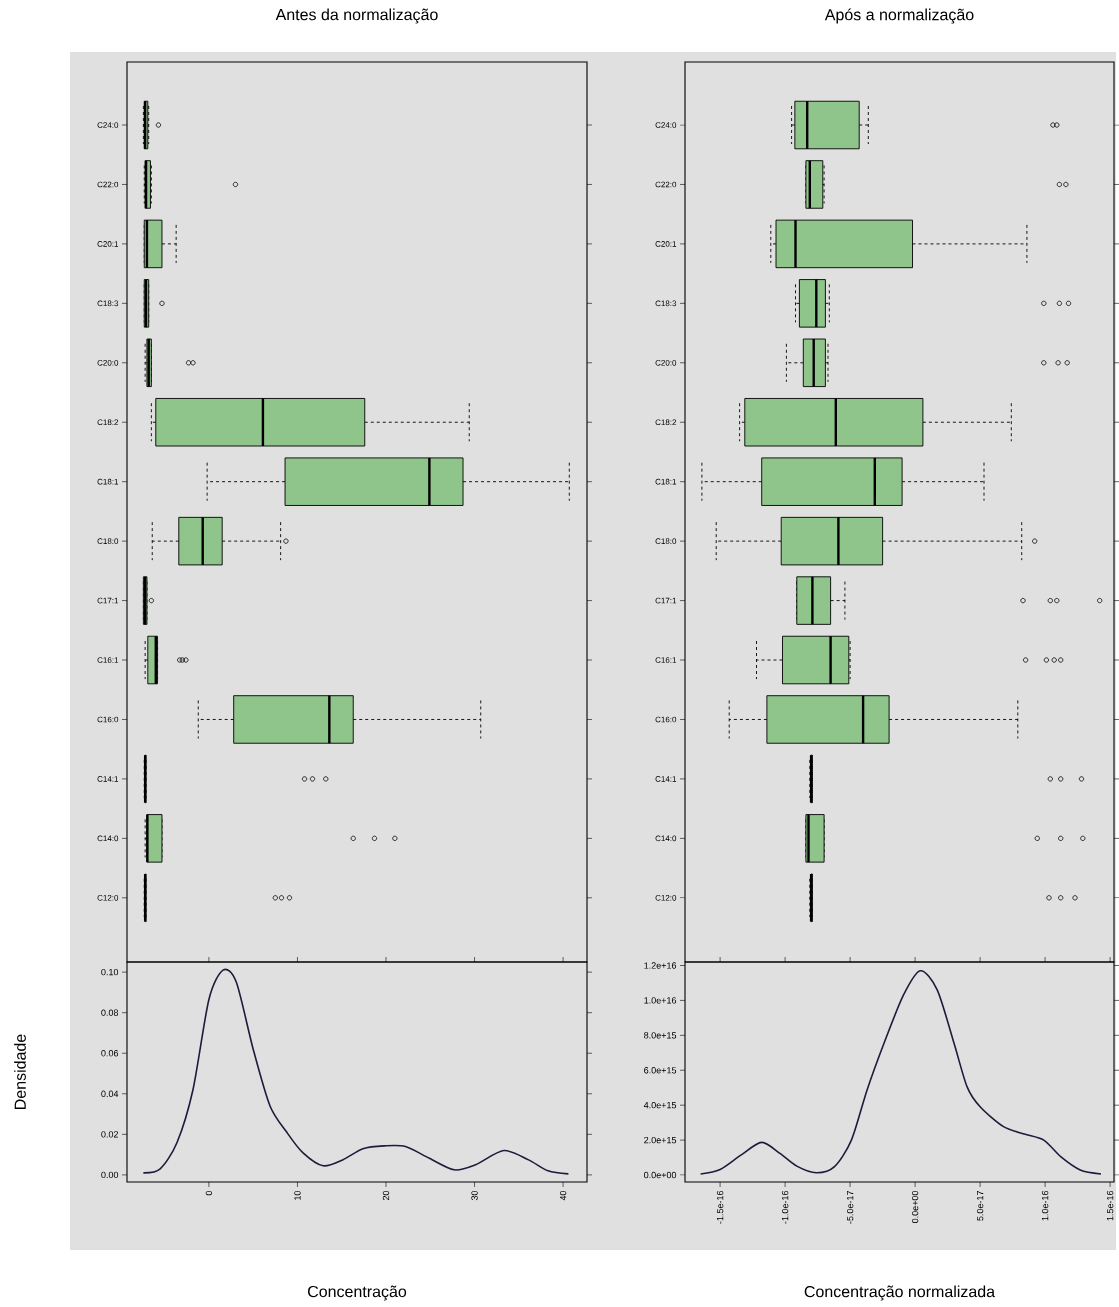  I want to click on x-tick-label: 0.0e+00, so click(915, 1206).